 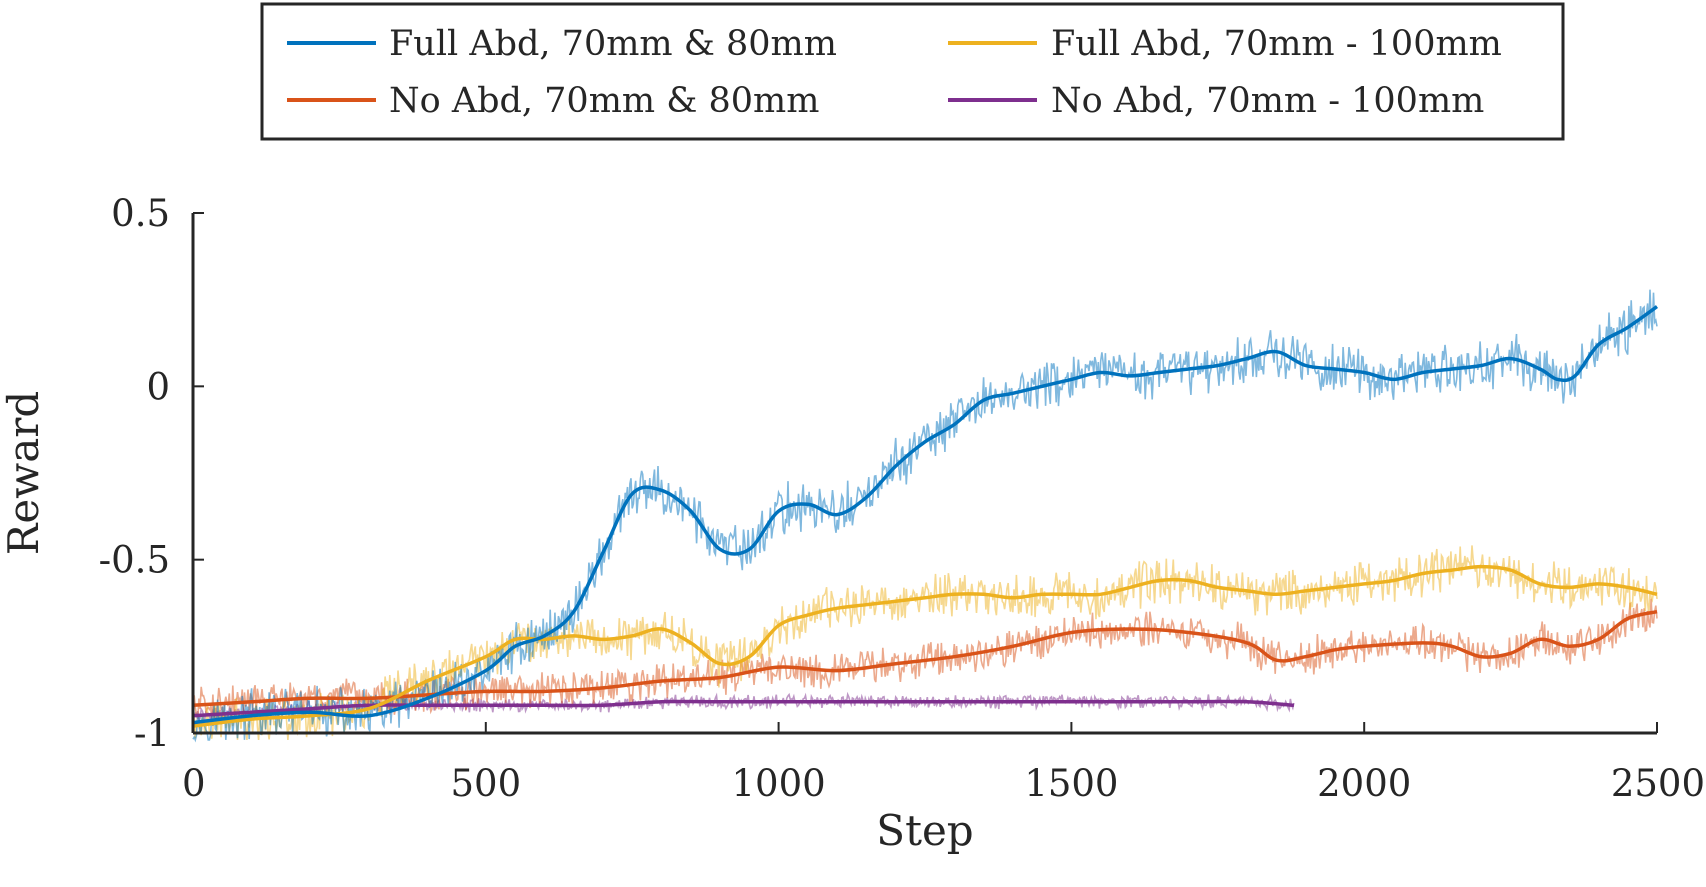 I want to click on x-tick-label: 0, so click(x=194, y=783).